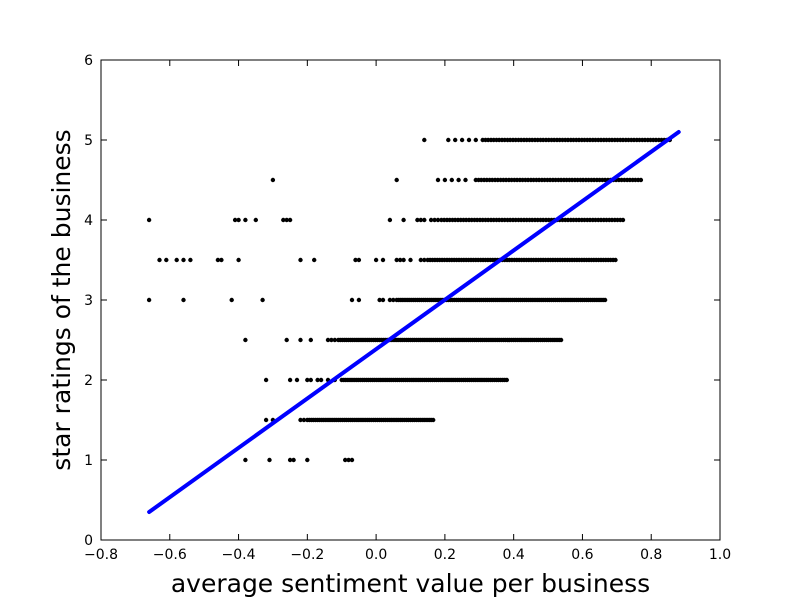 The image size is (800, 600). I want to click on y-tick-label: 5, so click(88, 141).